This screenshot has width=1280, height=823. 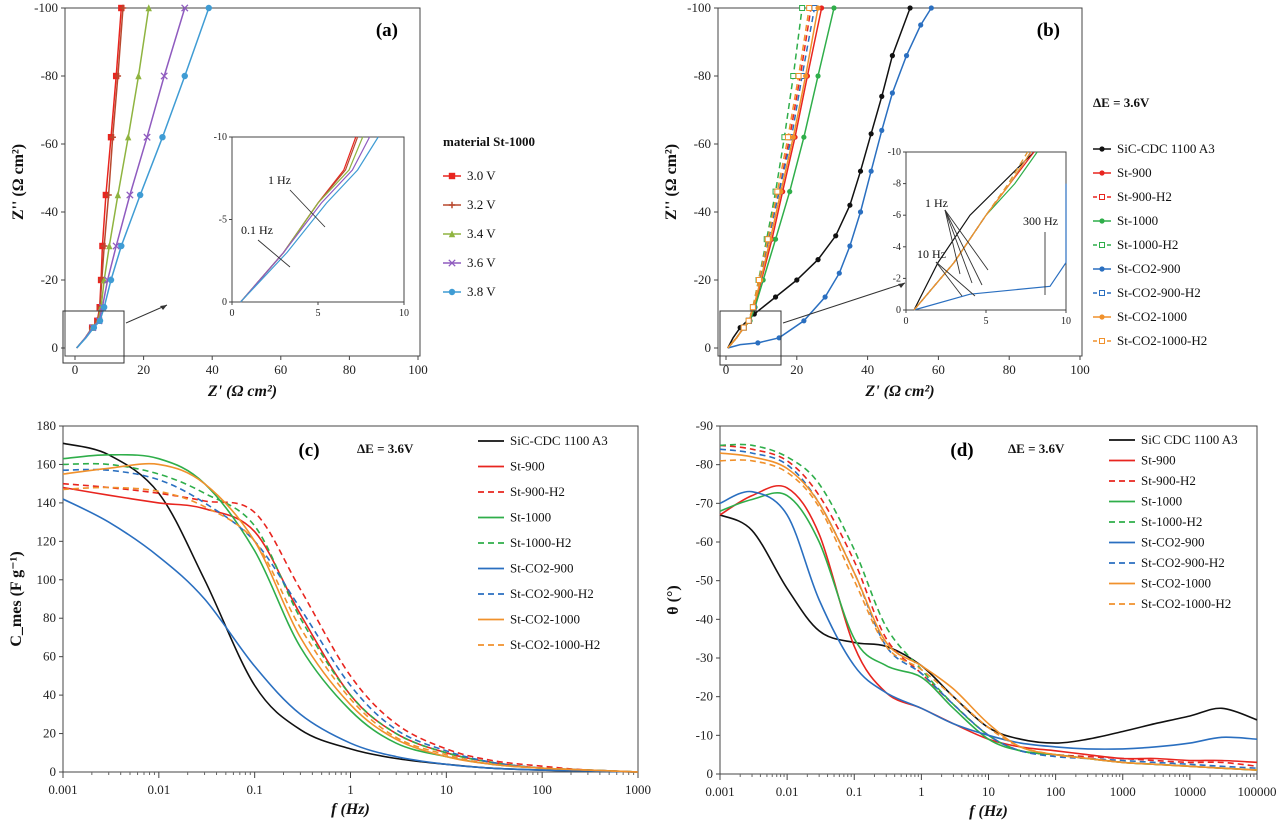 What do you see at coordinates (16, 598) in the screenshot?
I see `y-axis-label: C_mes (F g⁻¹)` at bounding box center [16, 598].